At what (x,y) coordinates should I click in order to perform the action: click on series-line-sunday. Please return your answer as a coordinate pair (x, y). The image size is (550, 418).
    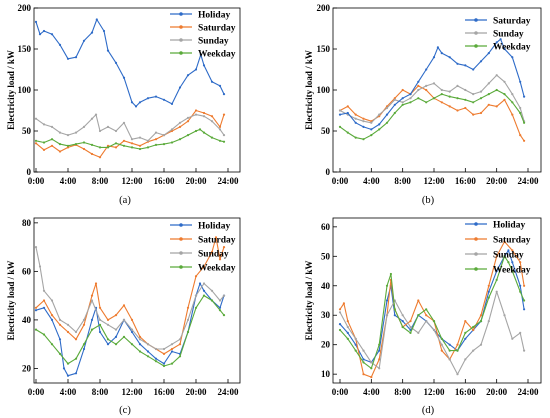
    Looking at the image, I should click on (130, 298).